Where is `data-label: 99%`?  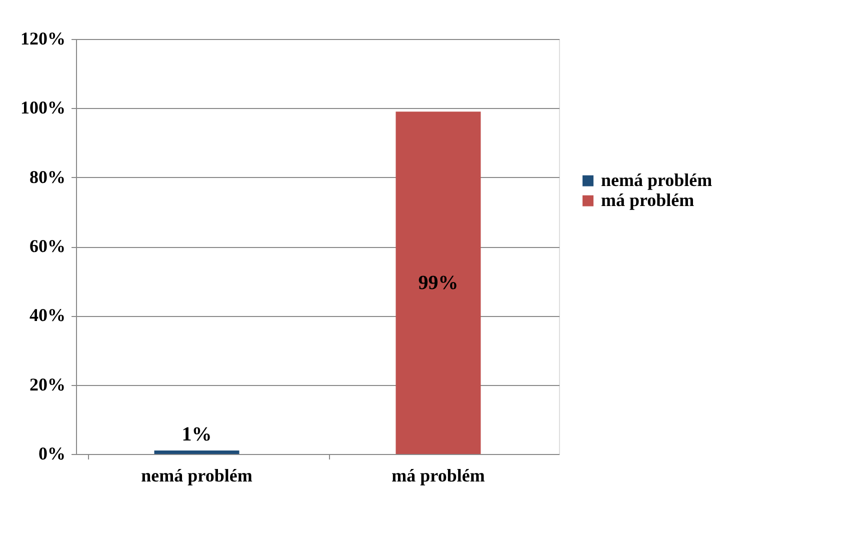 data-label: 99% is located at coordinates (438, 283).